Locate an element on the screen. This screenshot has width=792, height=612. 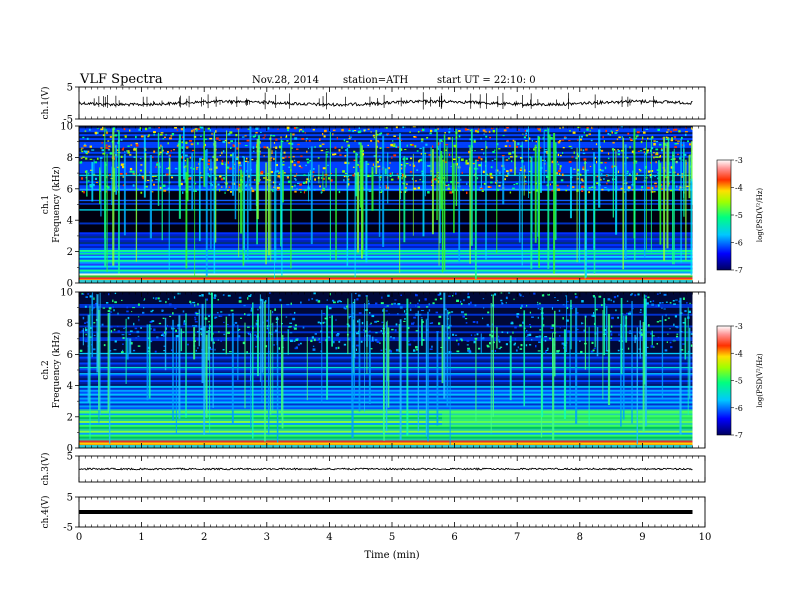
x-tick-label: 0 is located at coordinates (79, 537).